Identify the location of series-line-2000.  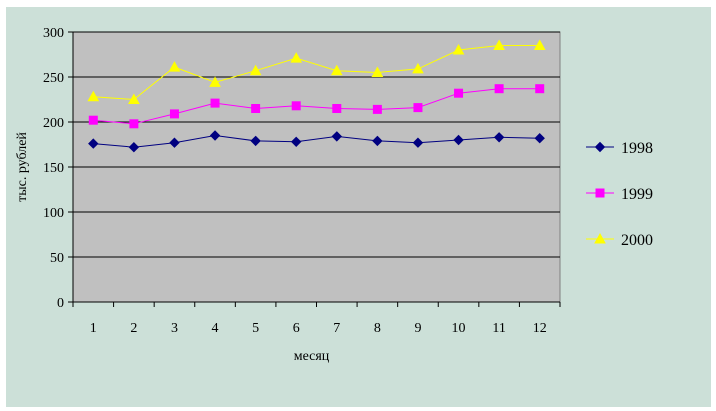
(316, 73).